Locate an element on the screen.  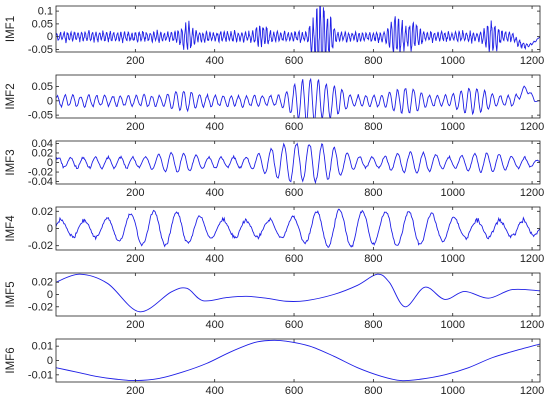
imf-panel-6: 200 400 600 800 1000 1200 -0.01 0 0.01 IMF6 is located at coordinates (274, 367).